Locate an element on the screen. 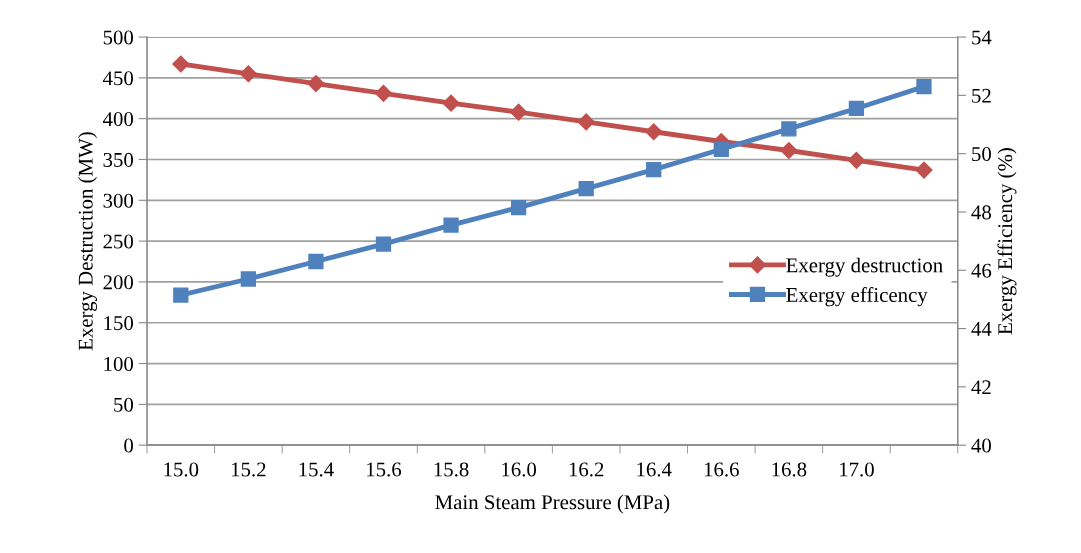  y-tick-label: 500 is located at coordinates (118, 37).